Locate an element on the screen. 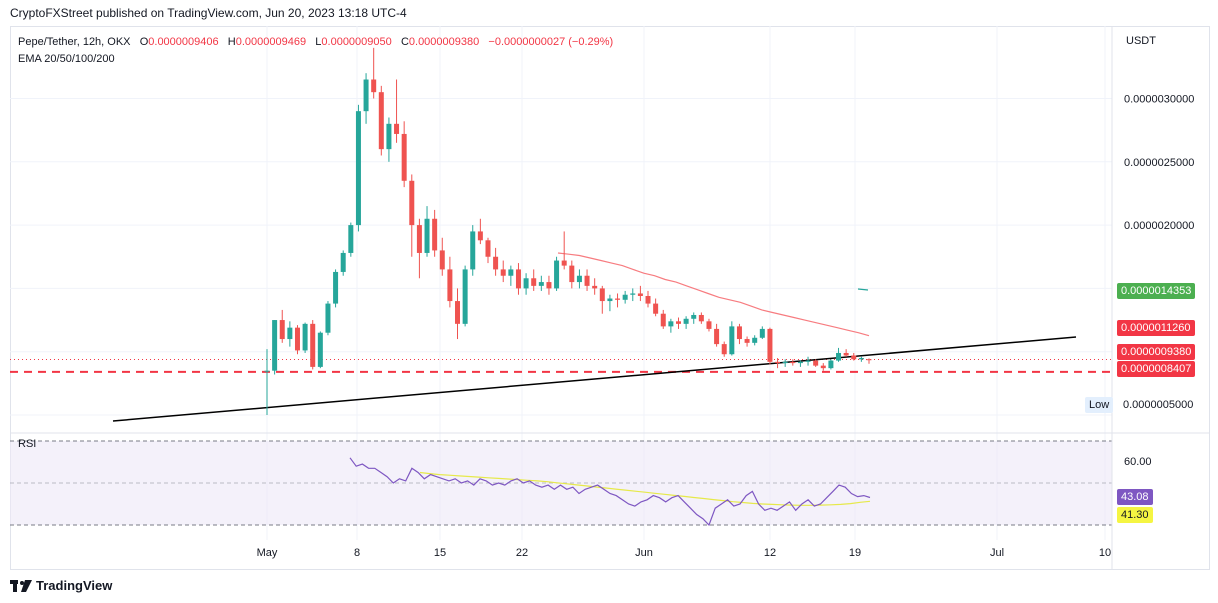 Image resolution: width=1218 pixels, height=603 pixels. x-tick-label: 8 is located at coordinates (357, 553).